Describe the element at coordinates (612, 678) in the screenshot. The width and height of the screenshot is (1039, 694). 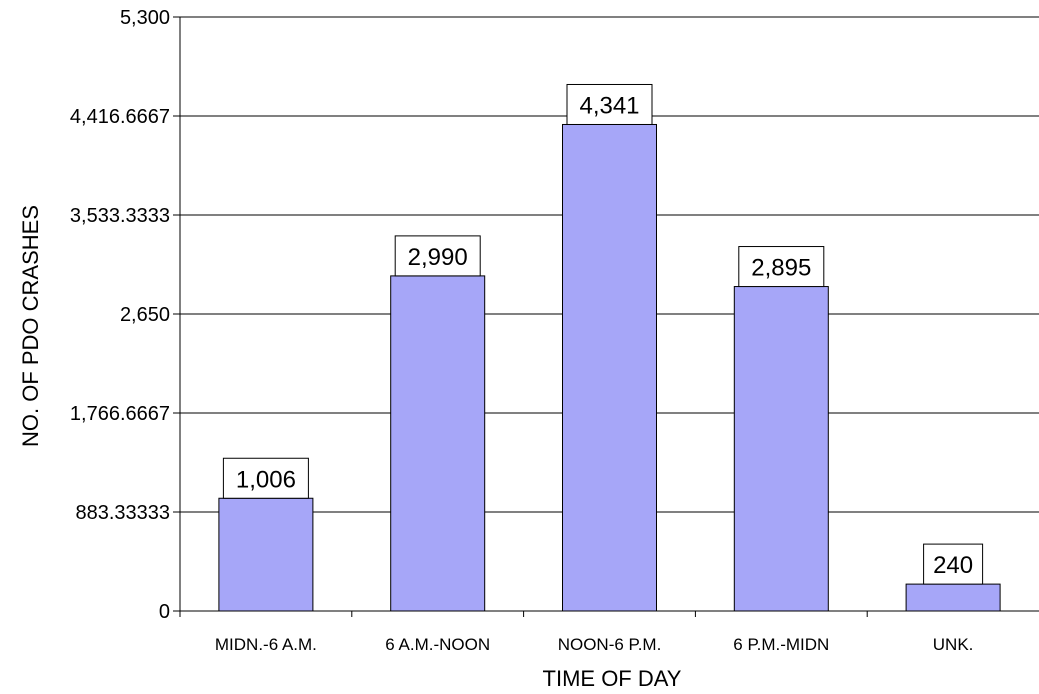
I see `x-axis-title: TIME OF DAY` at that location.